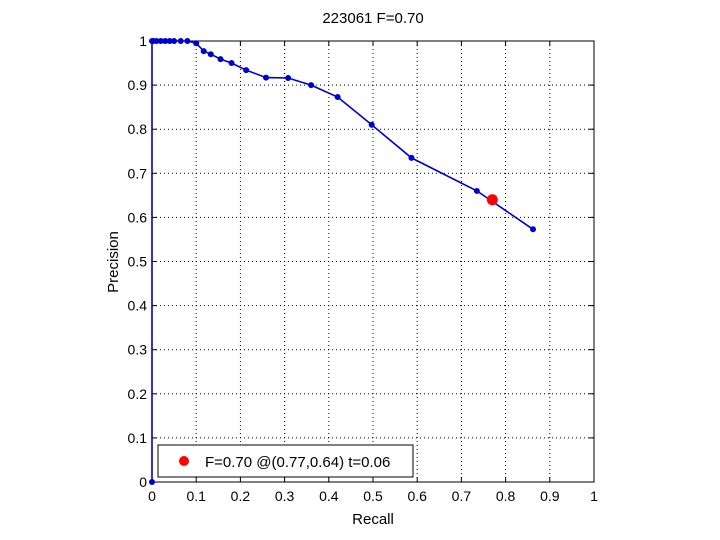 The image size is (720, 540). Describe the element at coordinates (143, 41) in the screenshot. I see `y-tick-label: 1` at that location.